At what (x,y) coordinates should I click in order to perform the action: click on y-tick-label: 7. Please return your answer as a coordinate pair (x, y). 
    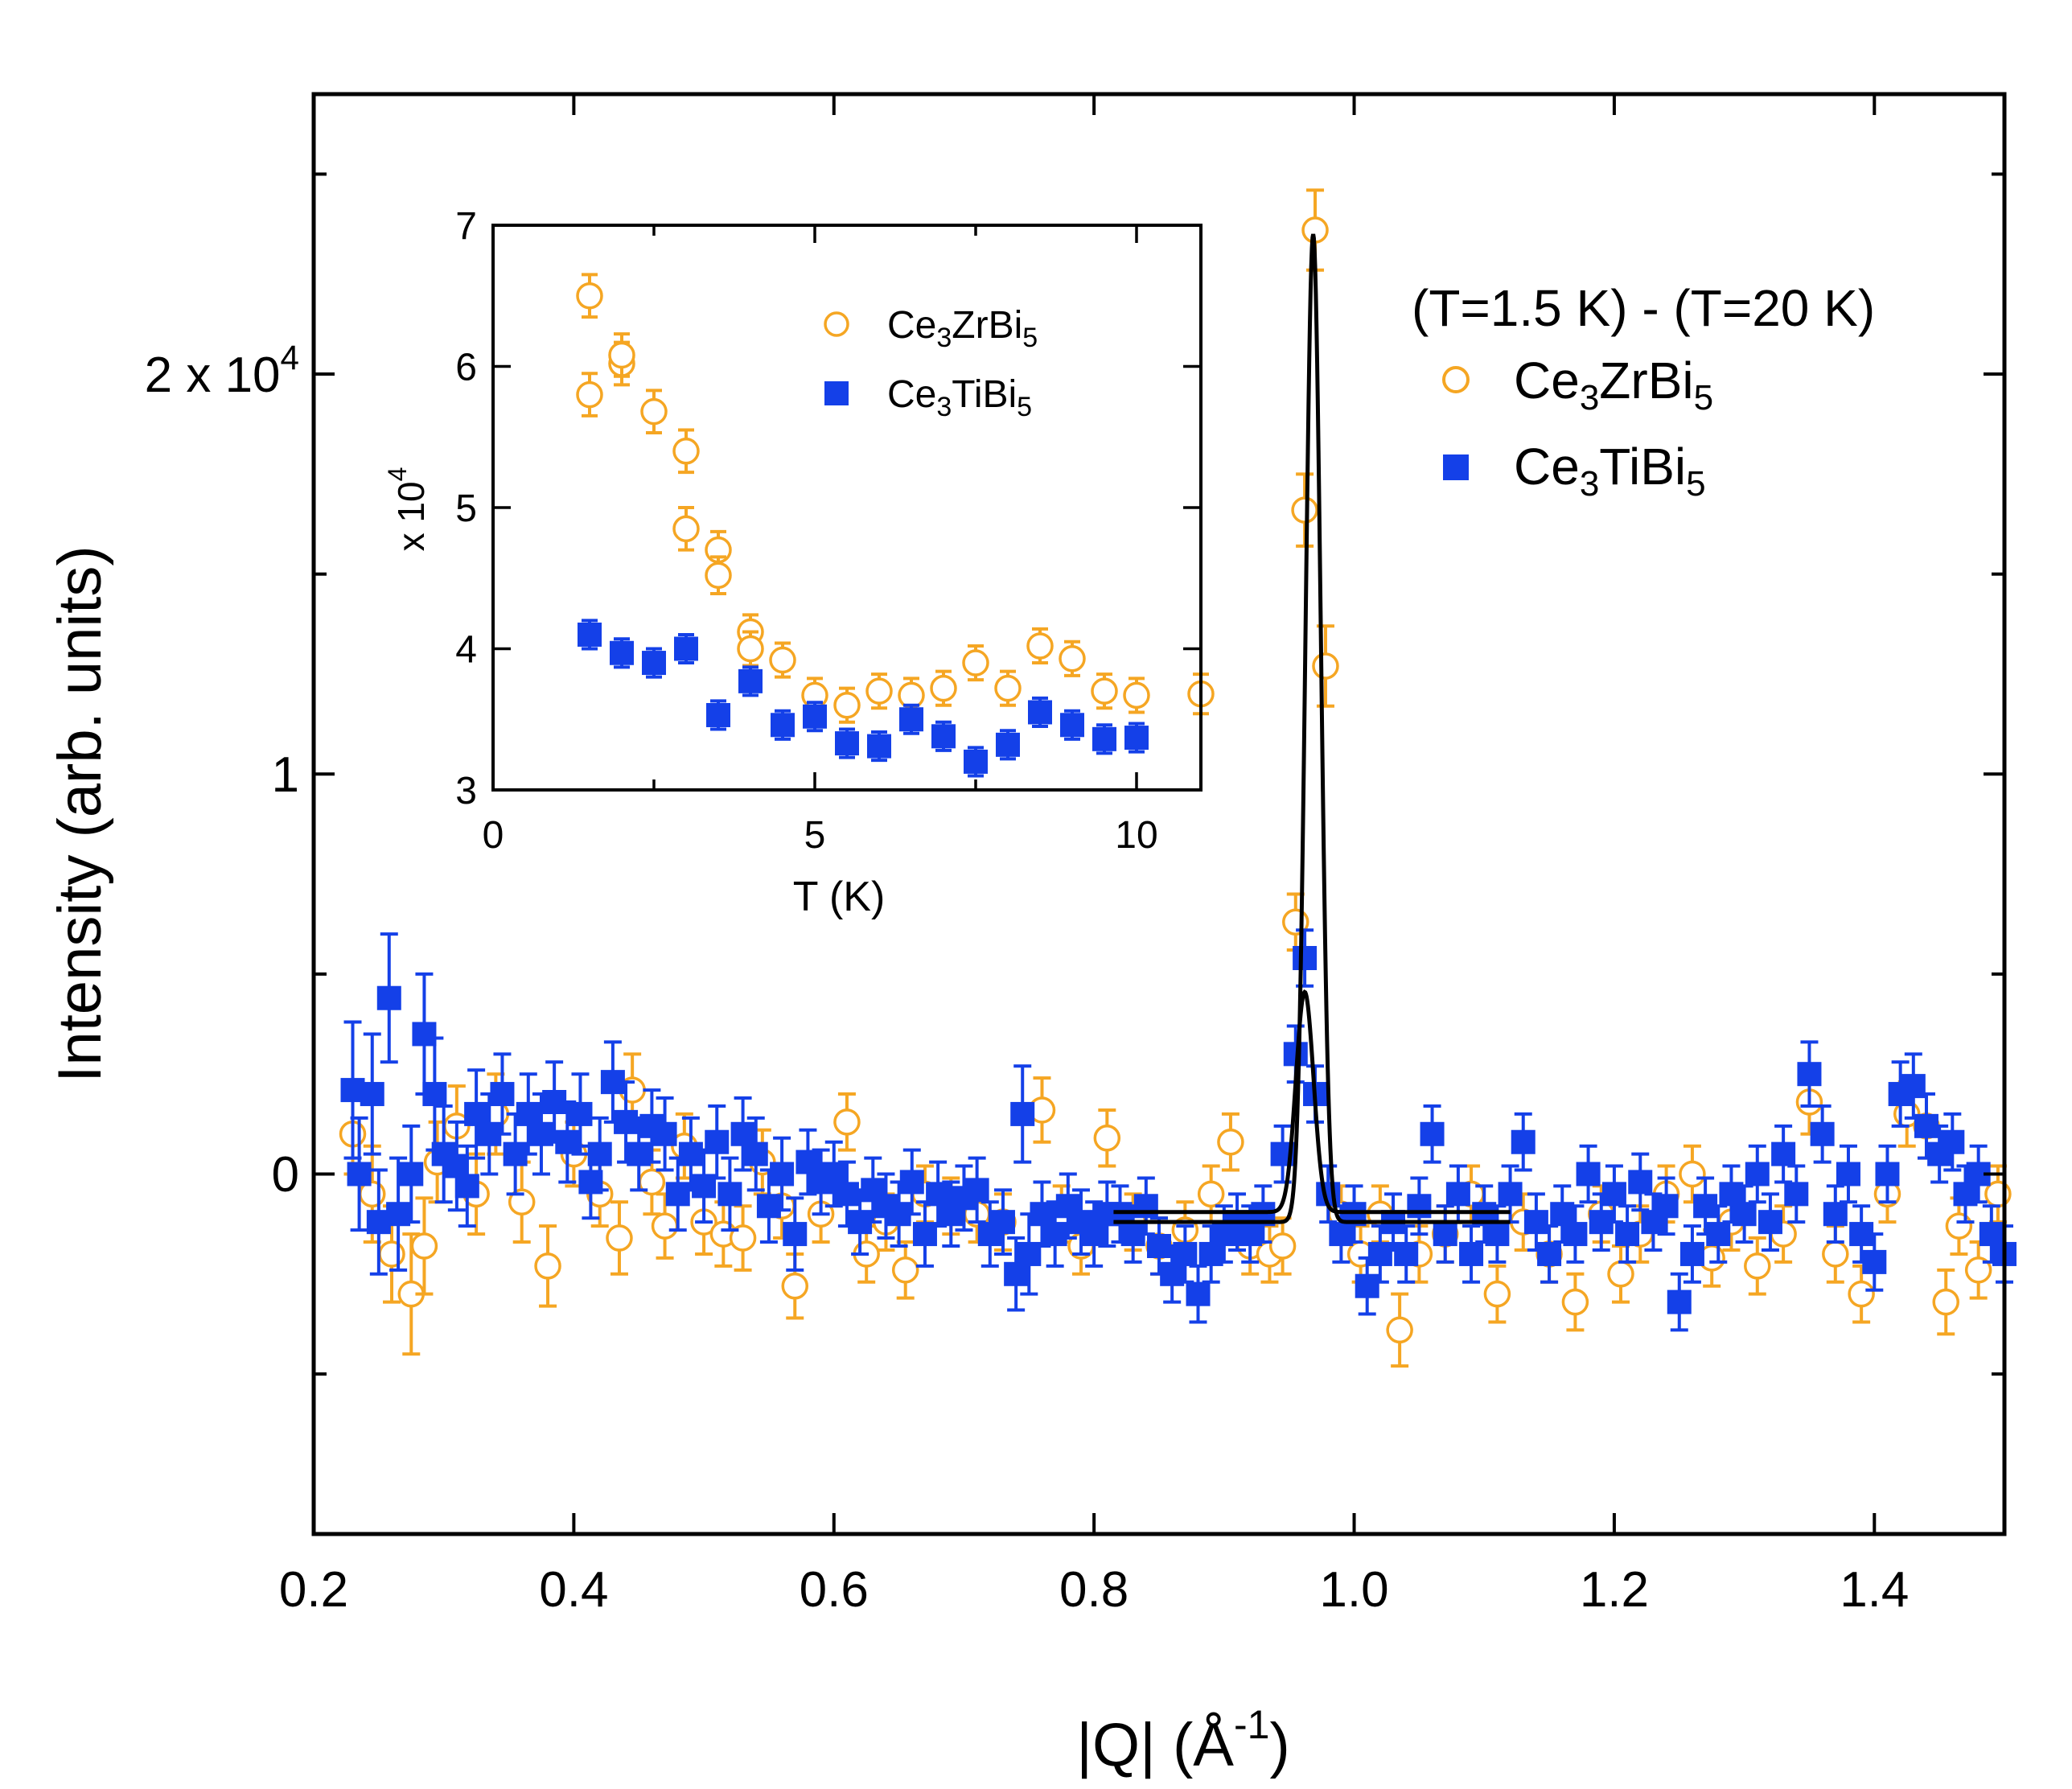
    Looking at the image, I should click on (466, 227).